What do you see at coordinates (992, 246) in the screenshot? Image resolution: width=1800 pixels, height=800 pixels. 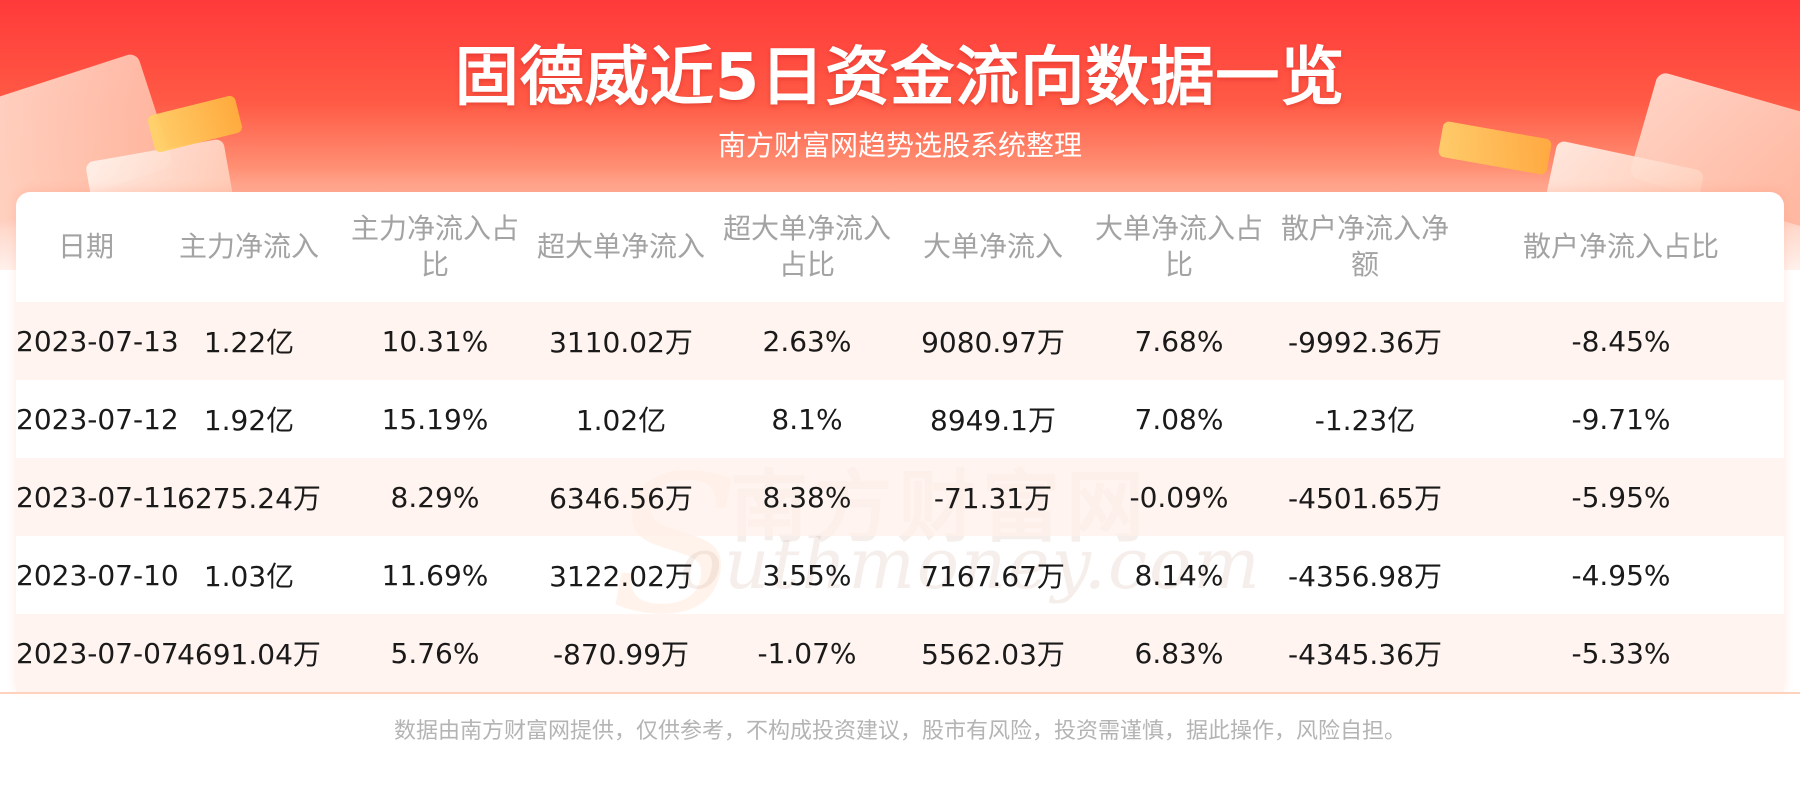 I see `header-large-inflow: 大单净流入` at bounding box center [992, 246].